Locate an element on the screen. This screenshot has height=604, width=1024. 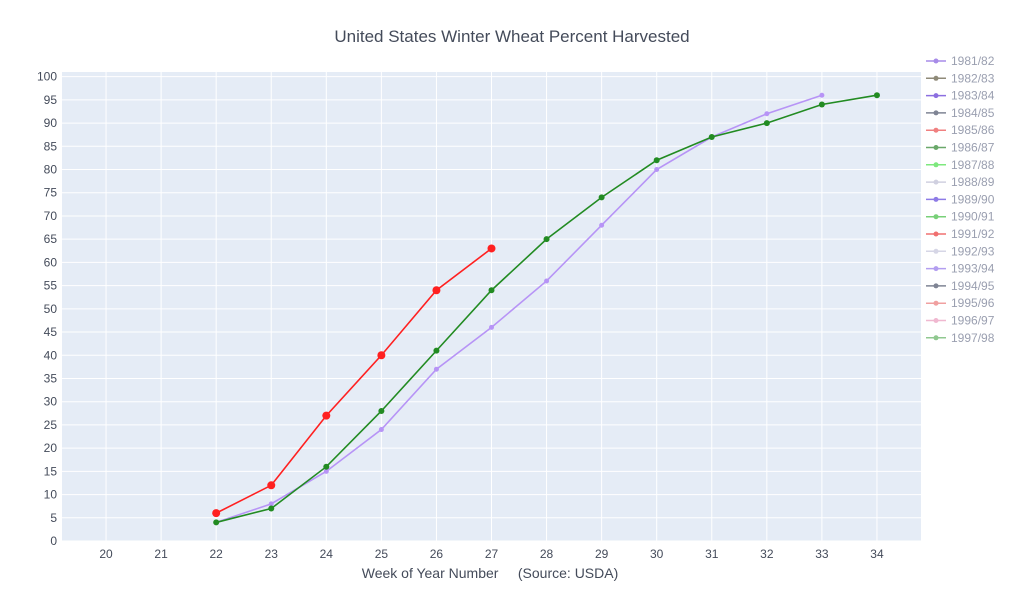
legend-item: 1994/95 is located at coordinates (960, 286).